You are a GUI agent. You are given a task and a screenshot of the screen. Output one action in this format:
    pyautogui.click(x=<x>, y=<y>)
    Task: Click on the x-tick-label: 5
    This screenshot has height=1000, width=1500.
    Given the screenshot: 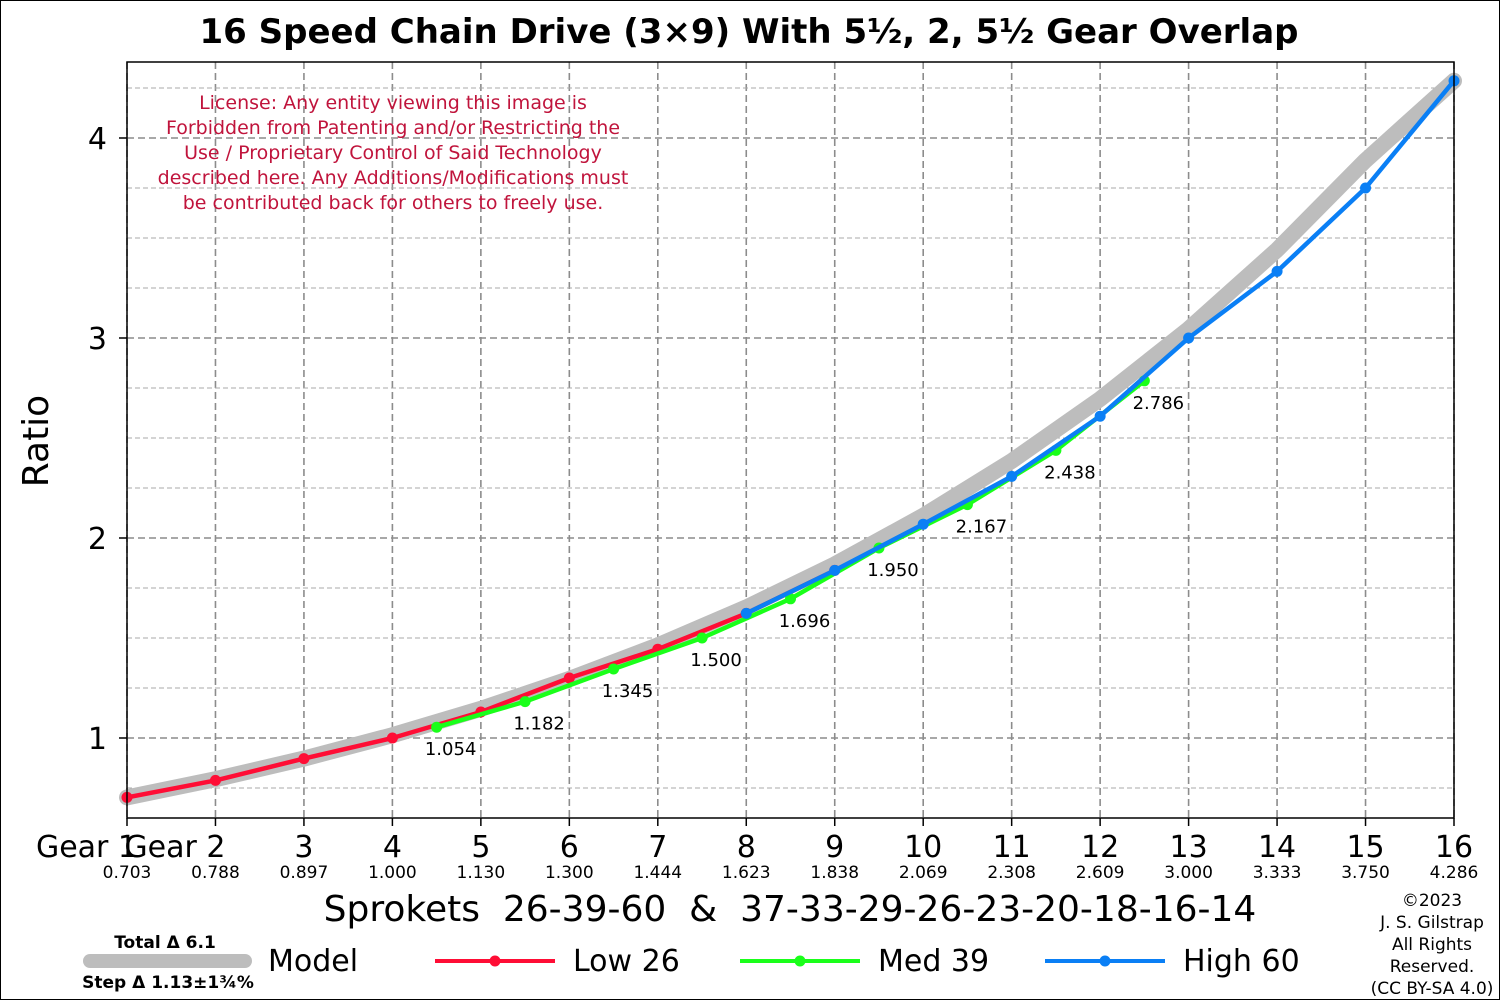 What is the action you would take?
    pyautogui.click(x=480, y=847)
    